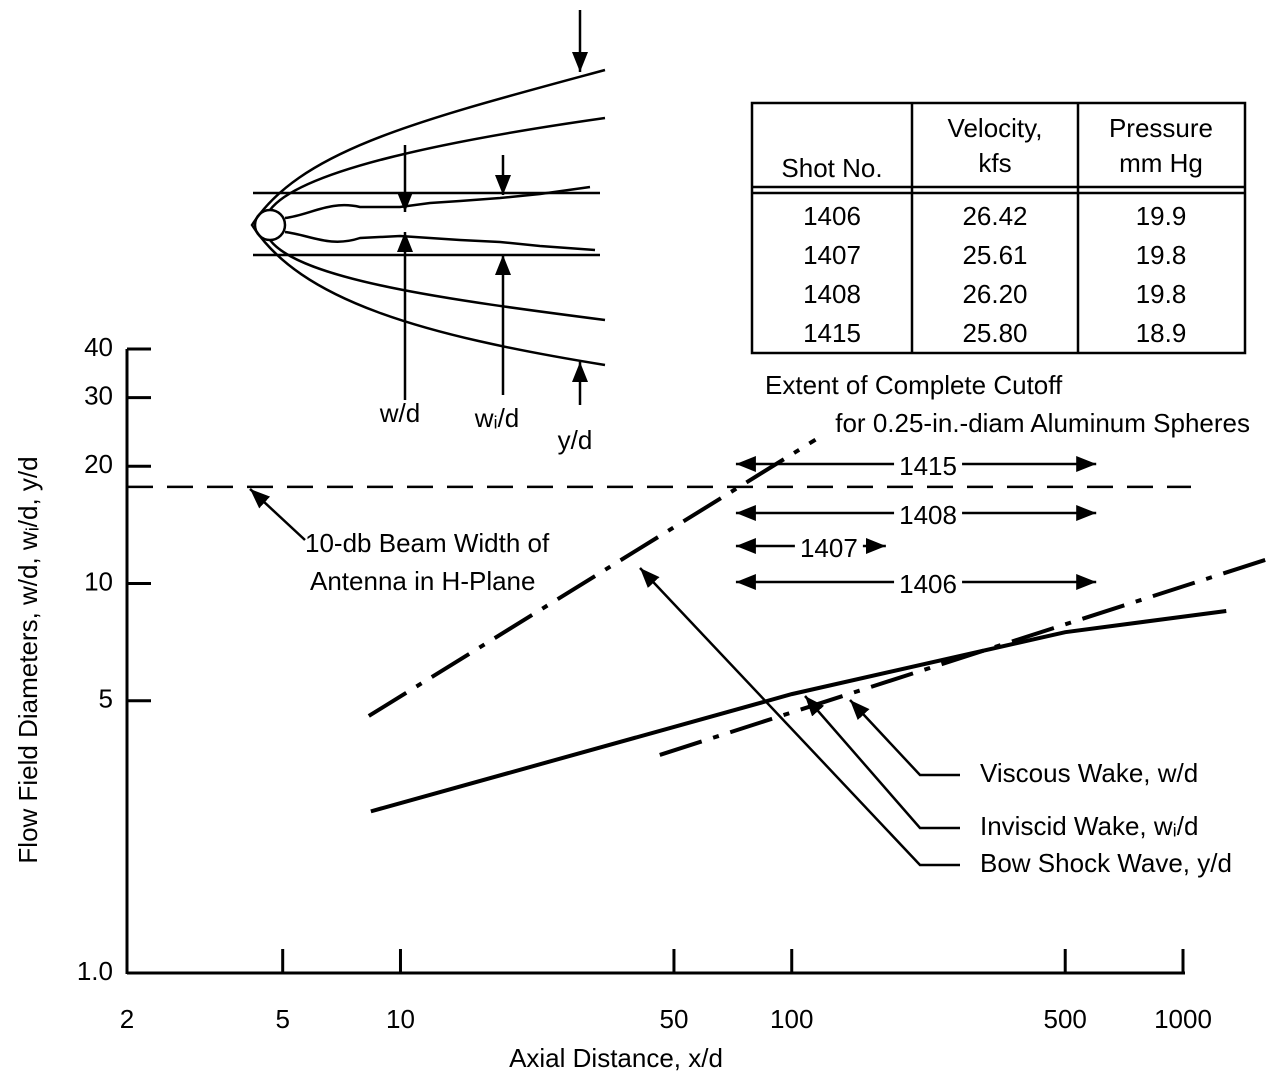 The image size is (1287, 1081). I want to click on x-tick-label: 50, so click(673, 1019).